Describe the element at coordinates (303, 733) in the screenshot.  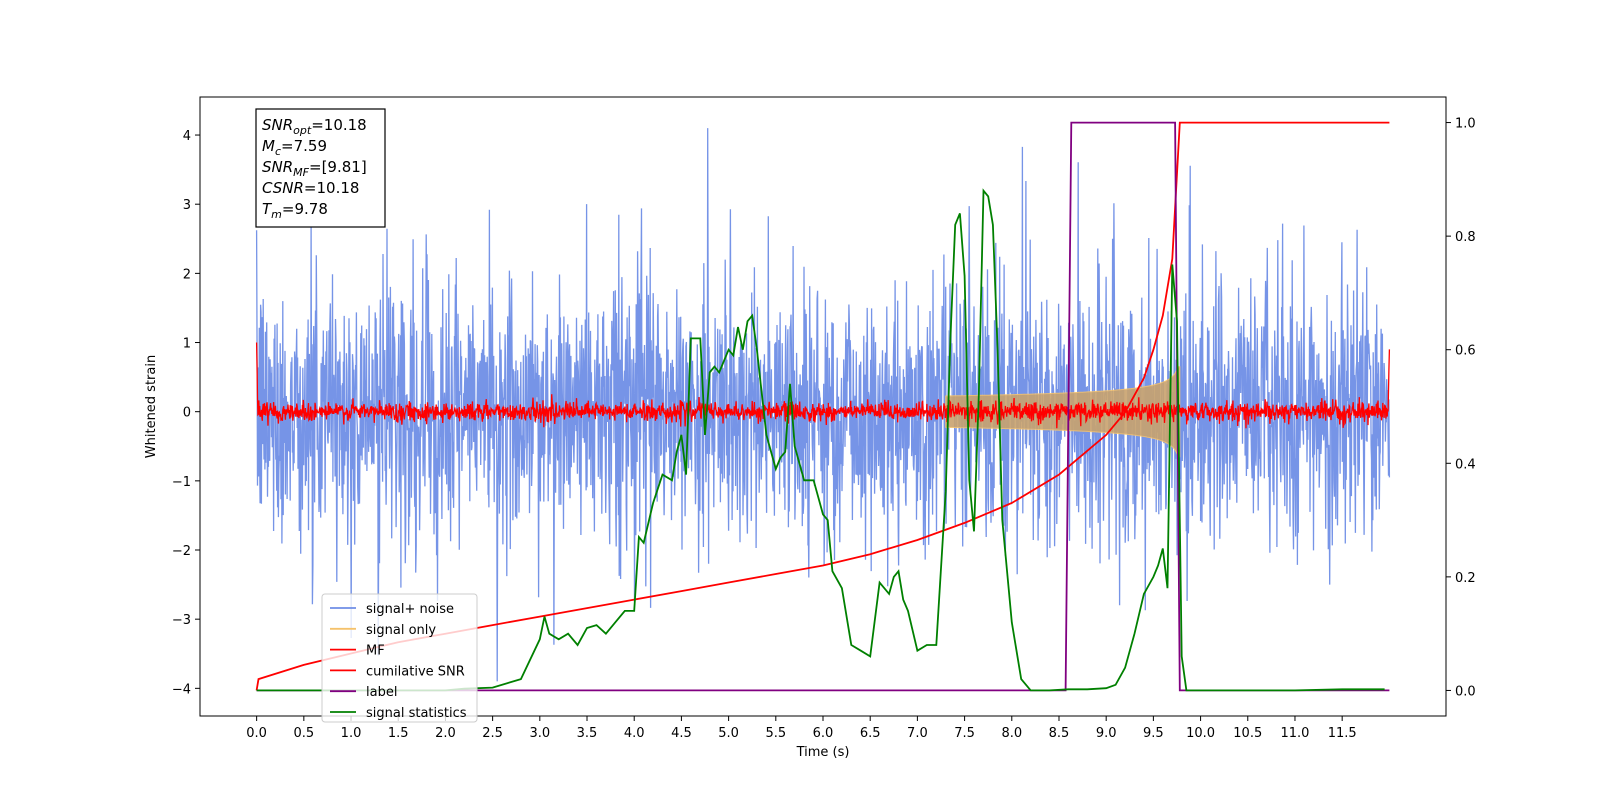
I see `x-tick-label: 0.5` at that location.